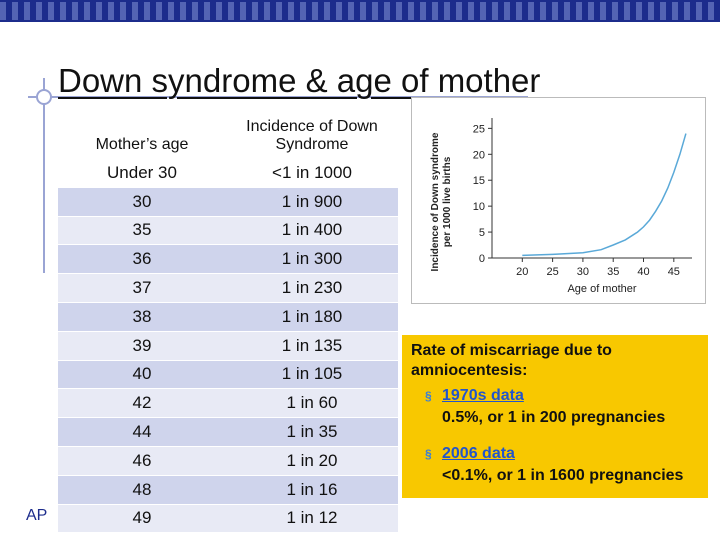 The width and height of the screenshot is (720, 540). I want to click on y-tick-label: 5, so click(482, 233).